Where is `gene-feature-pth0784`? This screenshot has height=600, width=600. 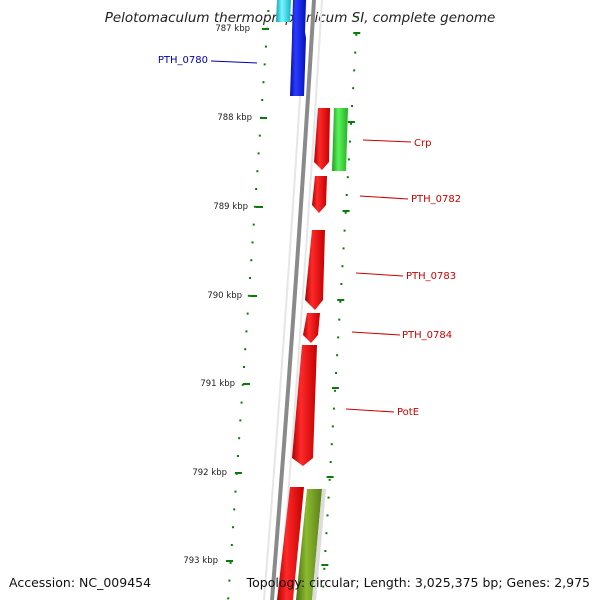
gene-feature-pth0784 is located at coordinates (311, 328).